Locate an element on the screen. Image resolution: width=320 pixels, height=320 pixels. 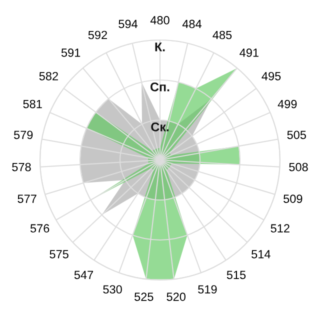
spoke-label: 512 is located at coordinates (280, 228).